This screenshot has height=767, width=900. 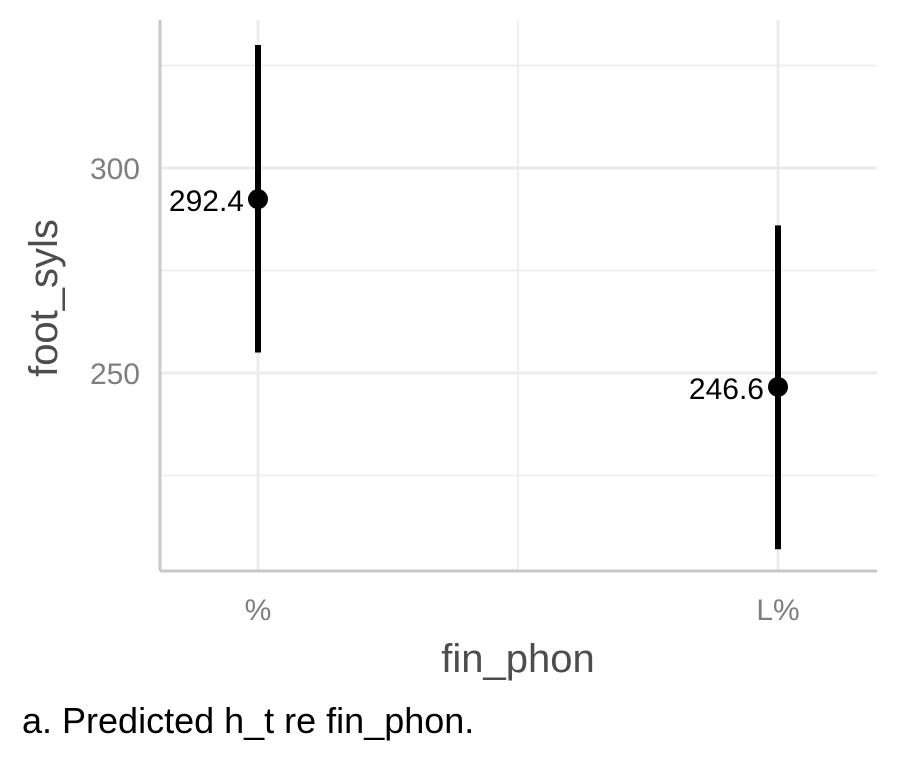 I want to click on x-tick-labels: % L%, so click(x=522, y=610).